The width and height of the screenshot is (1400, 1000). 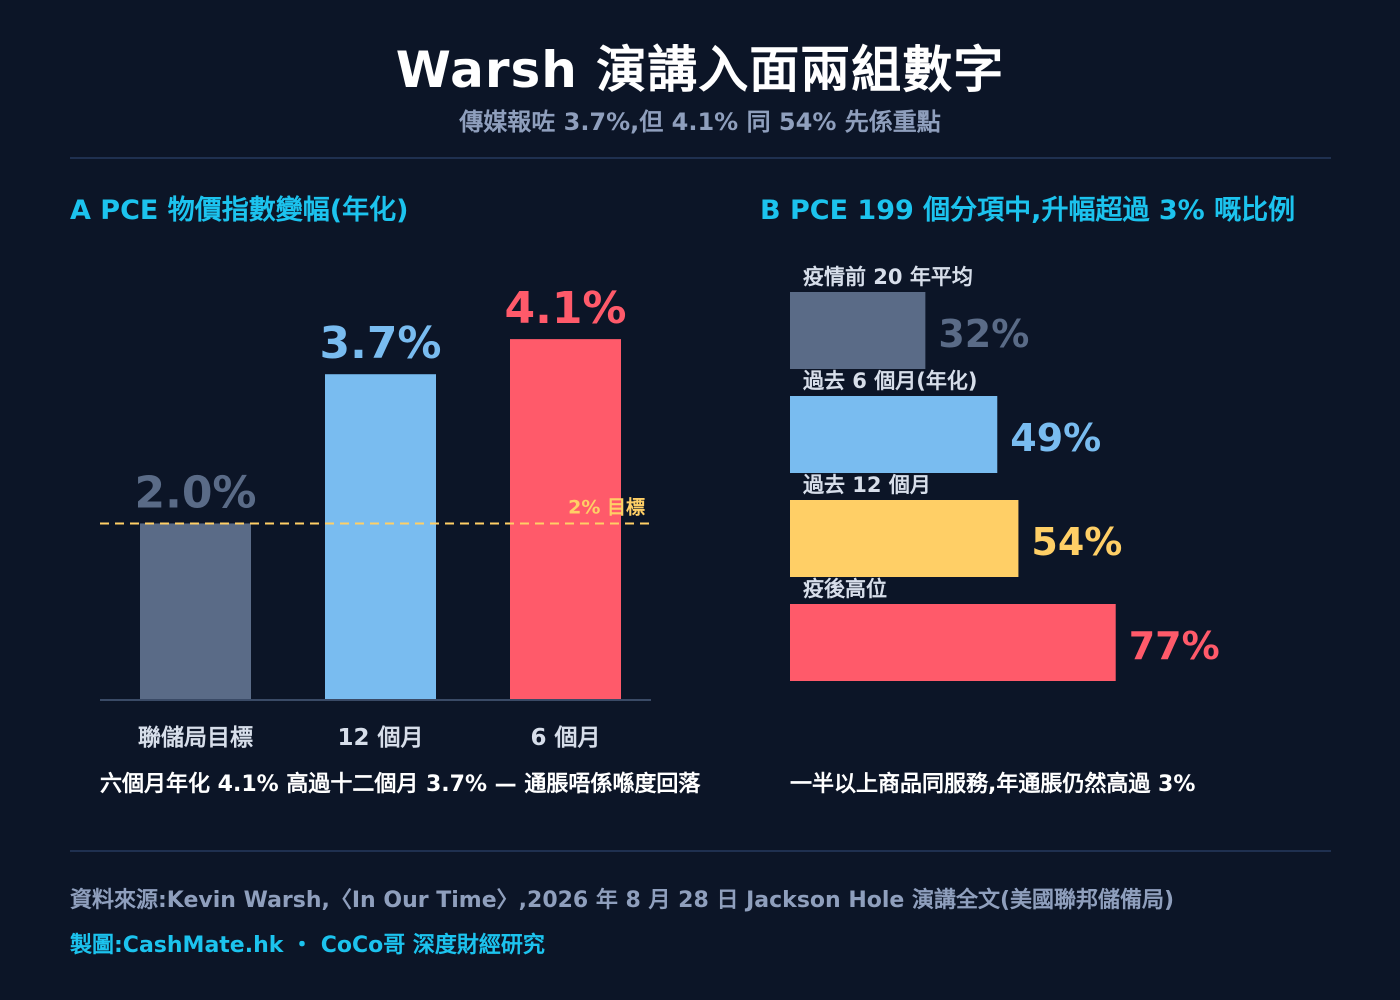 I want to click on bar-a-value-1: 3.7%, so click(x=380, y=343).